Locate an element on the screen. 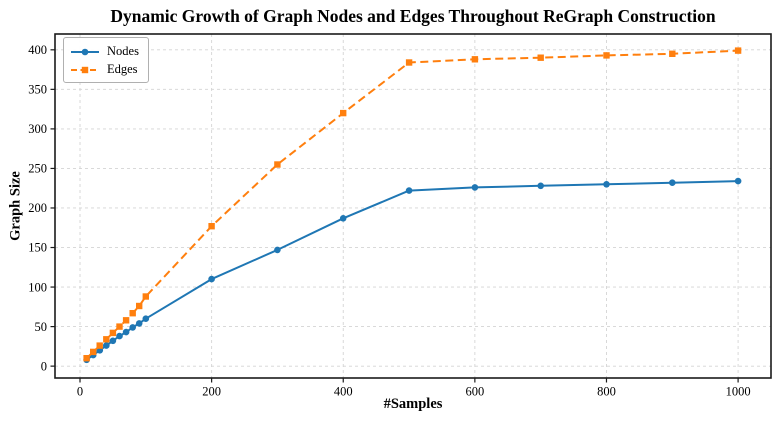 The image size is (777, 428). x-tick-label: 200 is located at coordinates (211, 392).